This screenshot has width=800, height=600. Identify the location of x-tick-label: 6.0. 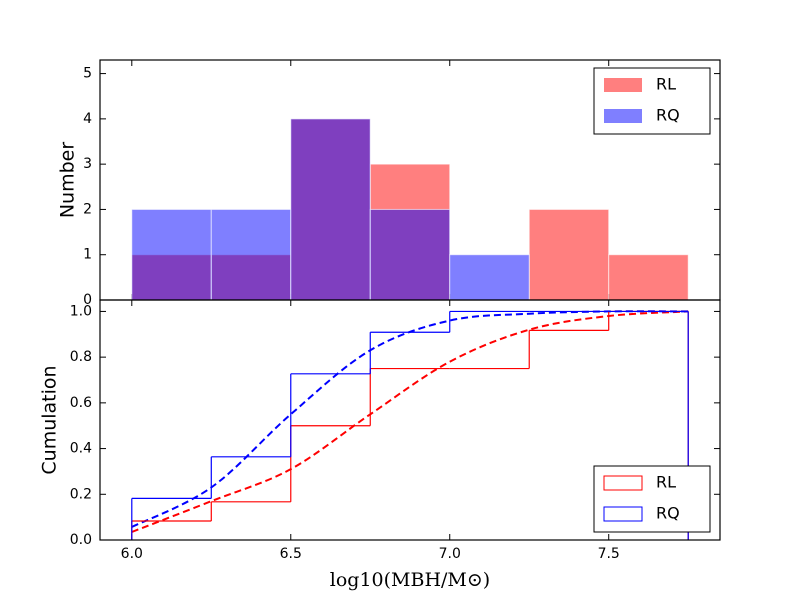
(132, 554).